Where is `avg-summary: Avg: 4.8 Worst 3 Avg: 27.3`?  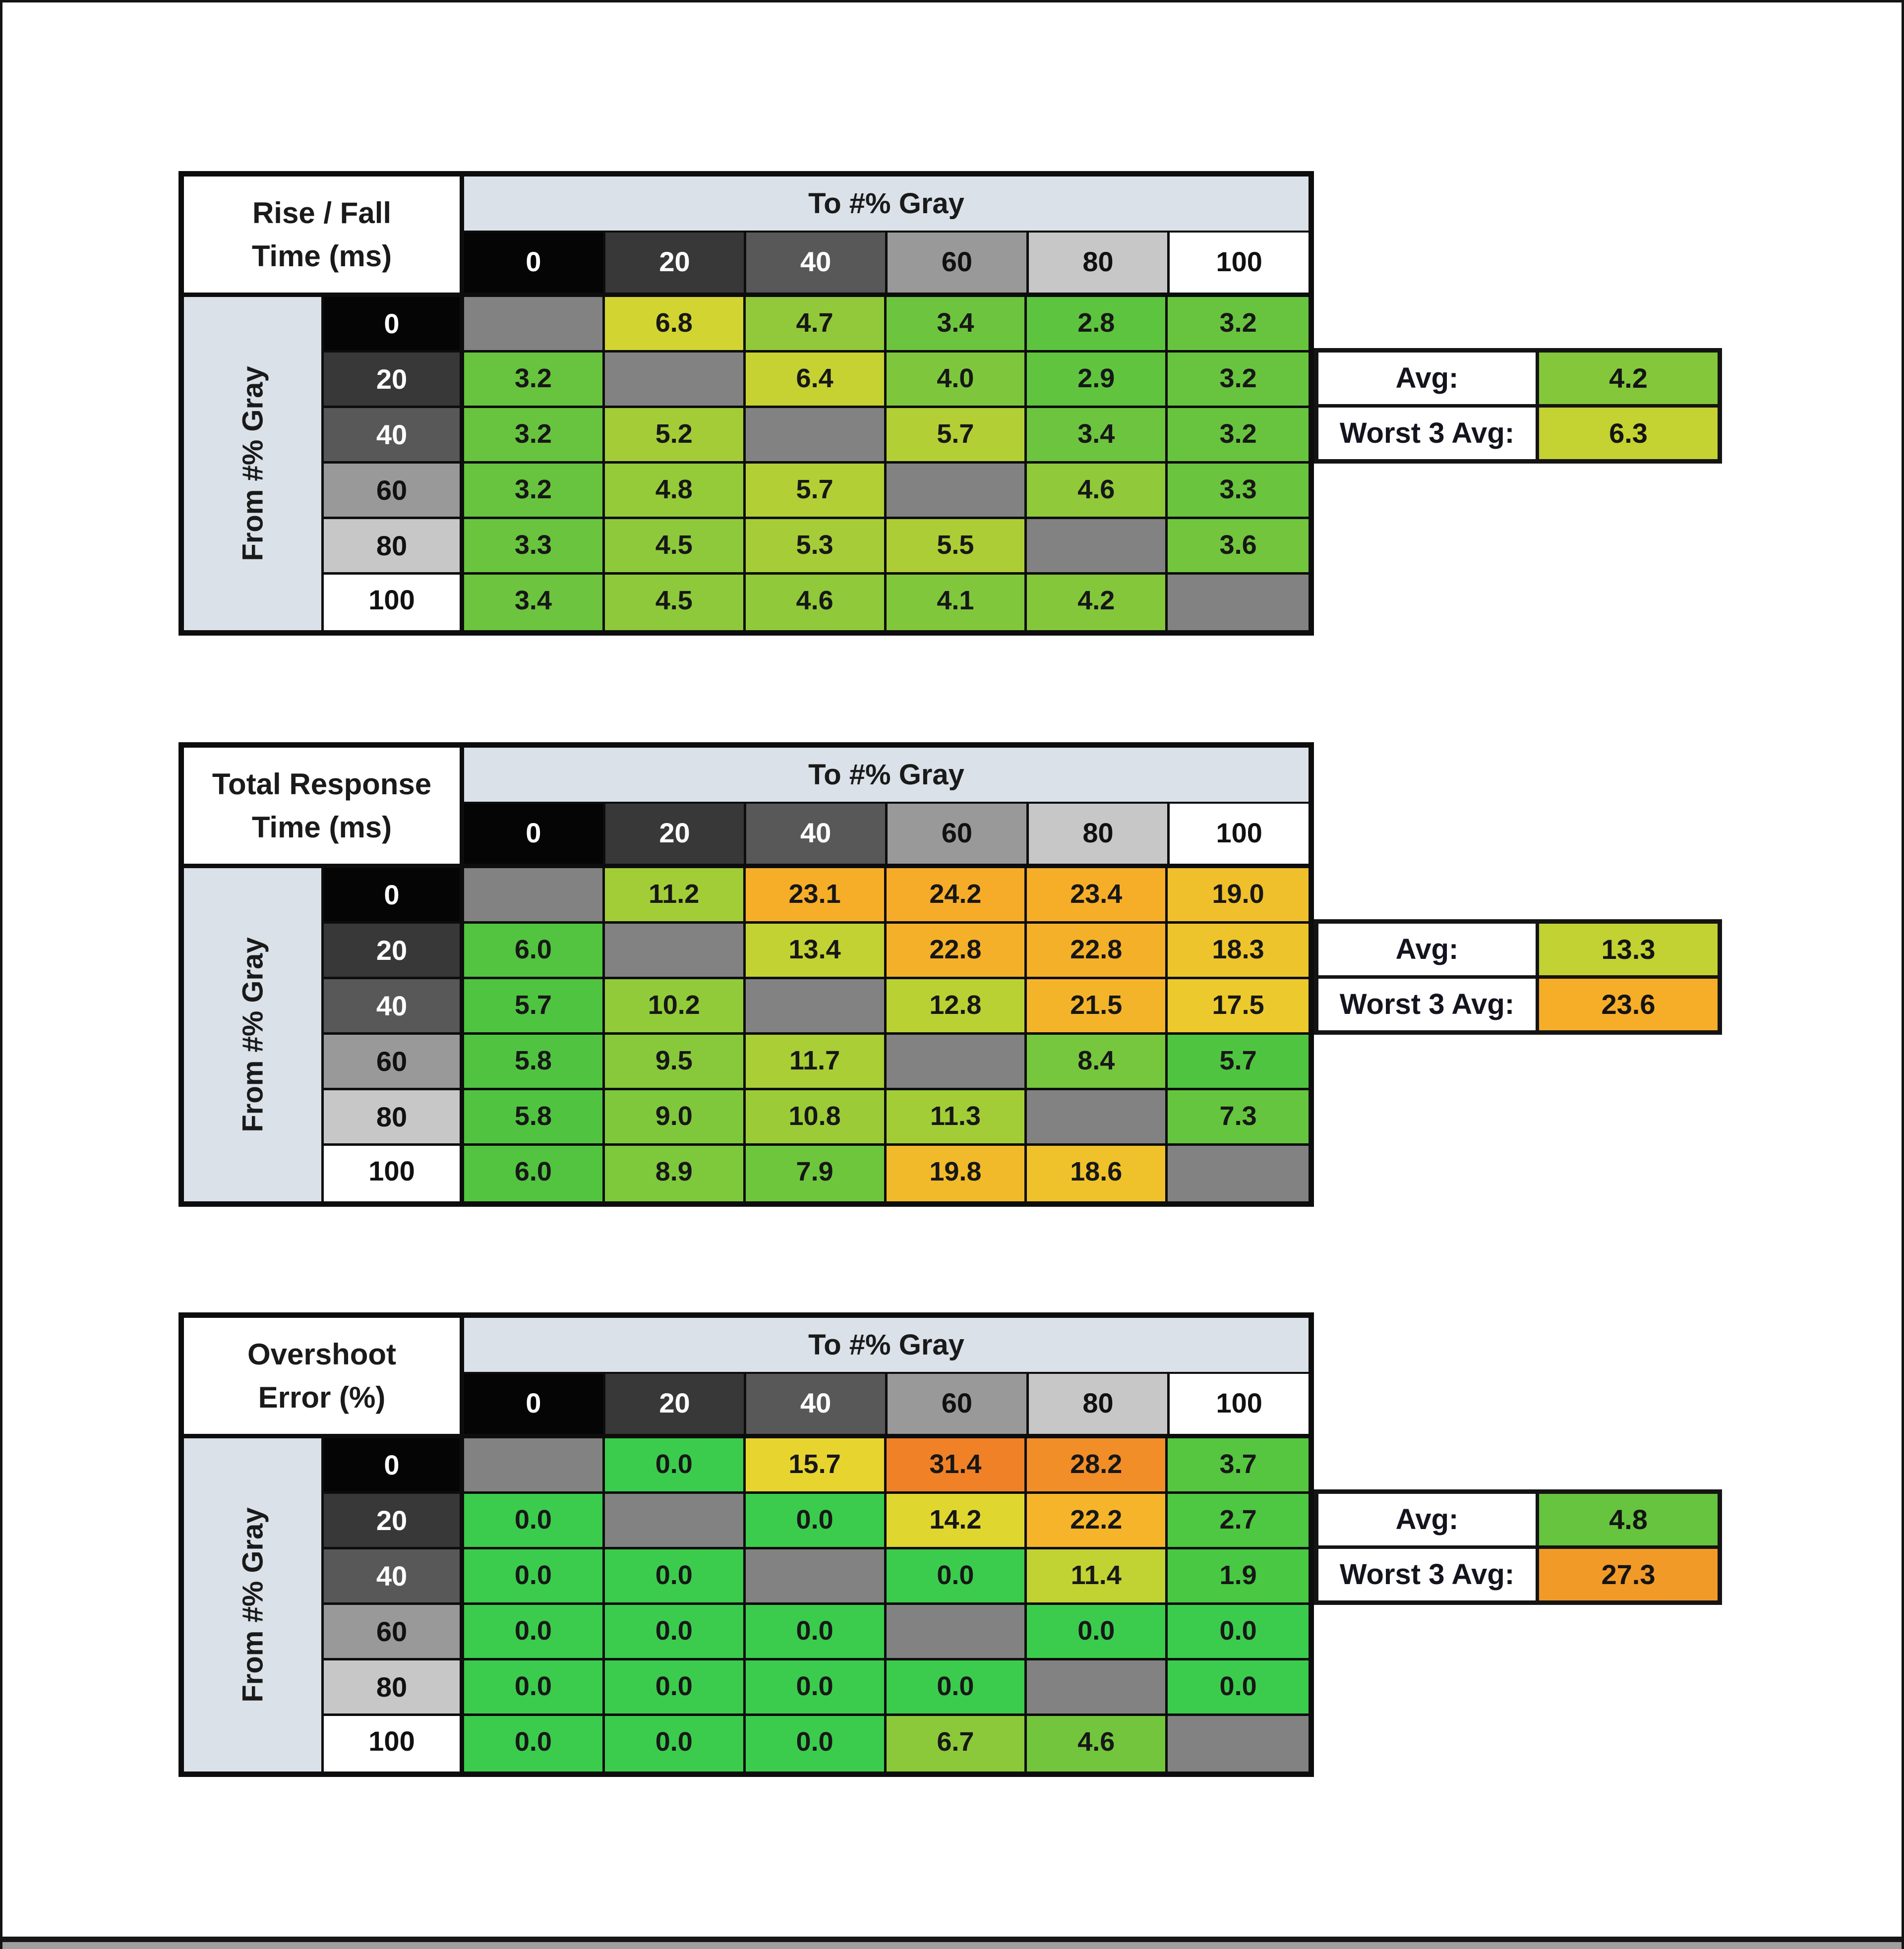 avg-summary: Avg: 4.8 Worst 3 Avg: 27.3 is located at coordinates (1518, 1547).